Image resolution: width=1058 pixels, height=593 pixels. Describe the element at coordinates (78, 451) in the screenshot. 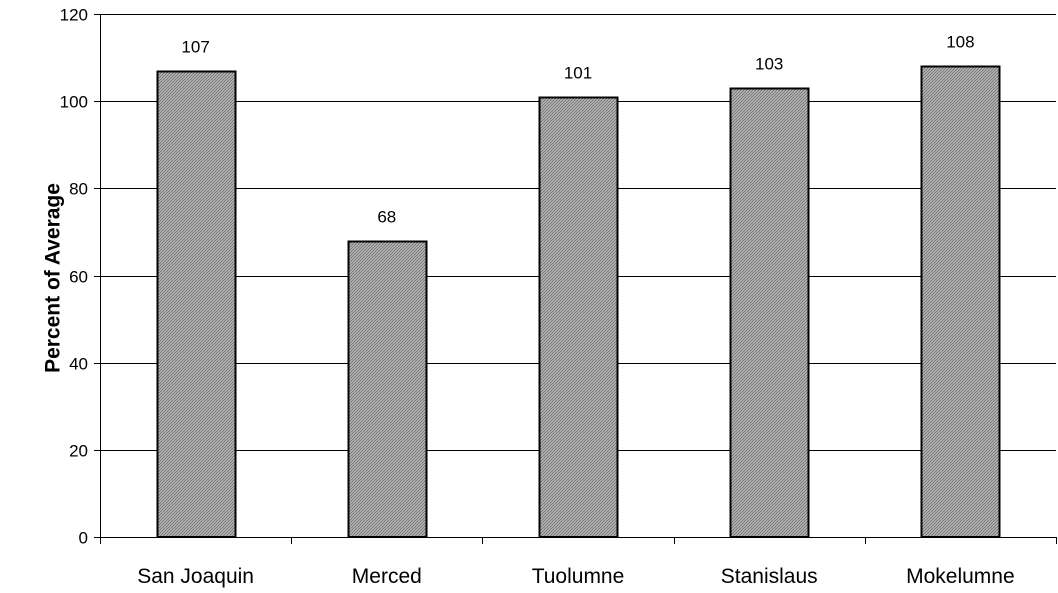

I see `y-tick-label: 20` at that location.